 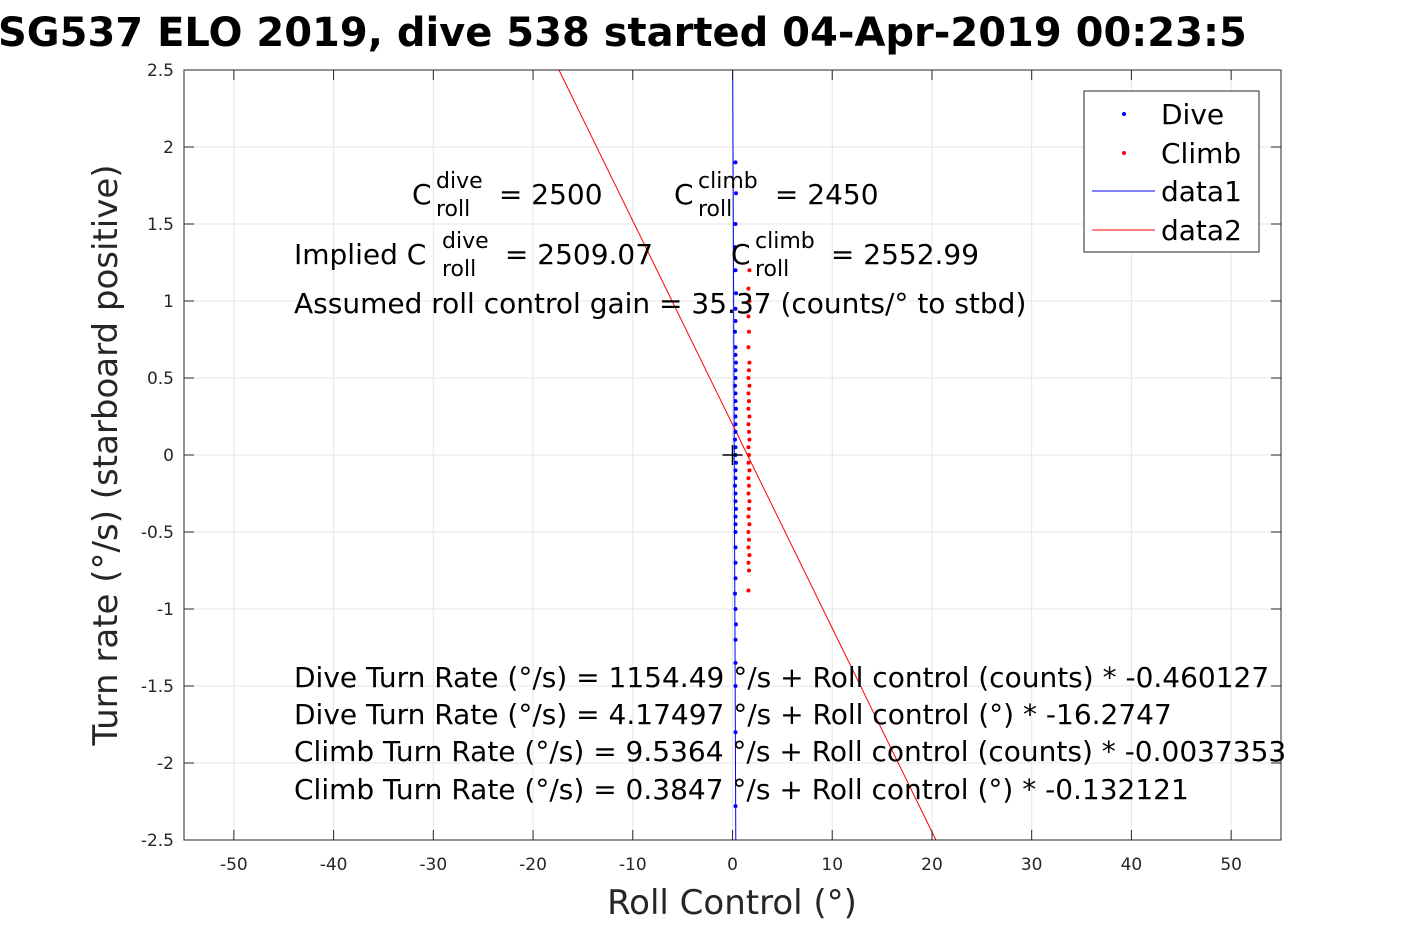 What do you see at coordinates (1231, 865) in the screenshot?
I see `x-tick-label: 50` at bounding box center [1231, 865].